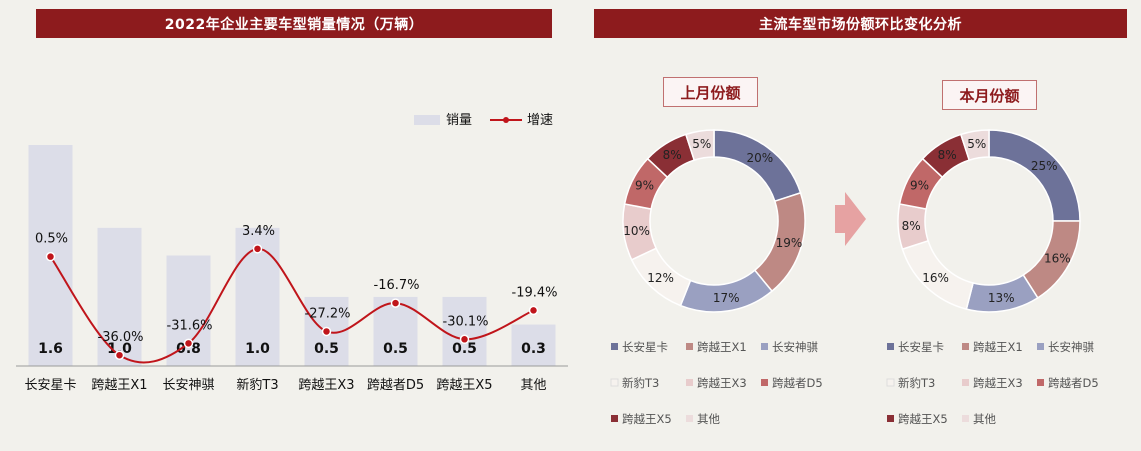 This screenshot has height=451, width=1141. What do you see at coordinates (760, 158) in the screenshot?
I see `last-donut-slice-label-0: 20%` at bounding box center [760, 158].